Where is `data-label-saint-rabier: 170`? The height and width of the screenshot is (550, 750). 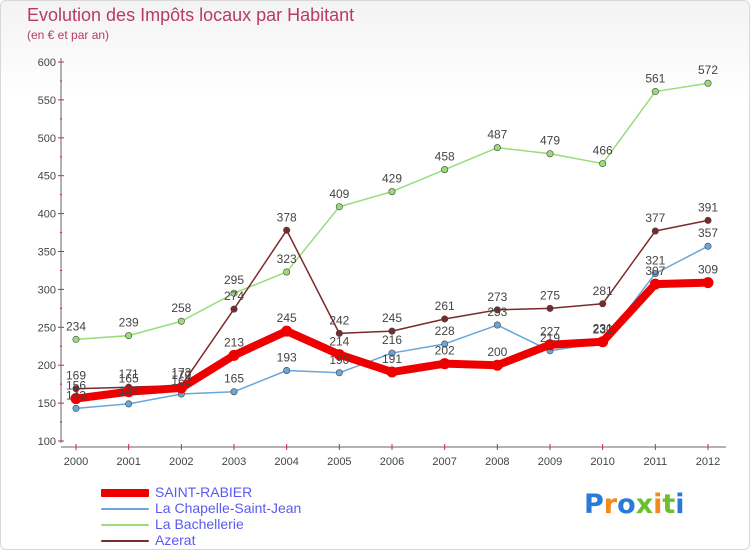 data-label-saint-rabier: 170 is located at coordinates (181, 375).